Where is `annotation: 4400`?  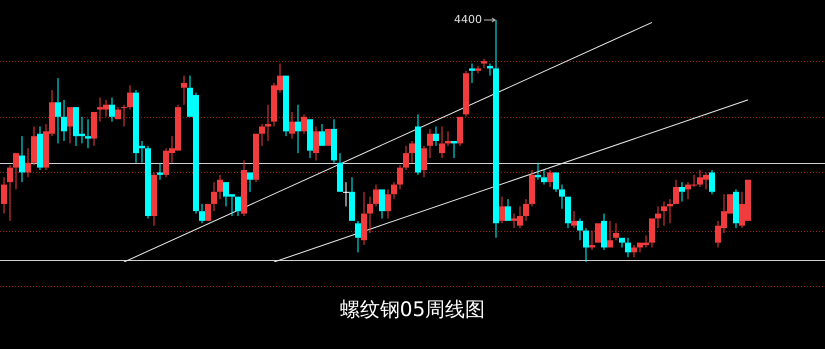
annotation: 4400 is located at coordinates (468, 19).